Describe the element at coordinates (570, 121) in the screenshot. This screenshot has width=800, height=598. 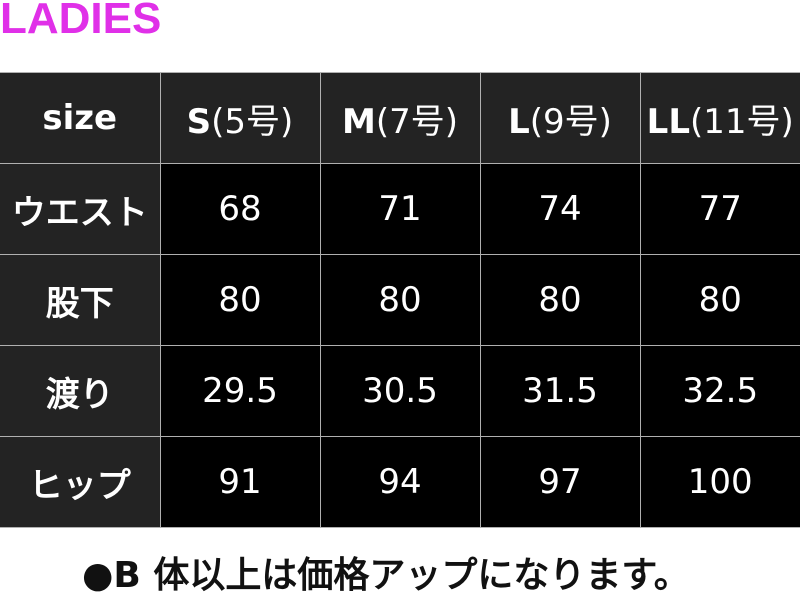
I see `size-number: (9号)` at that location.